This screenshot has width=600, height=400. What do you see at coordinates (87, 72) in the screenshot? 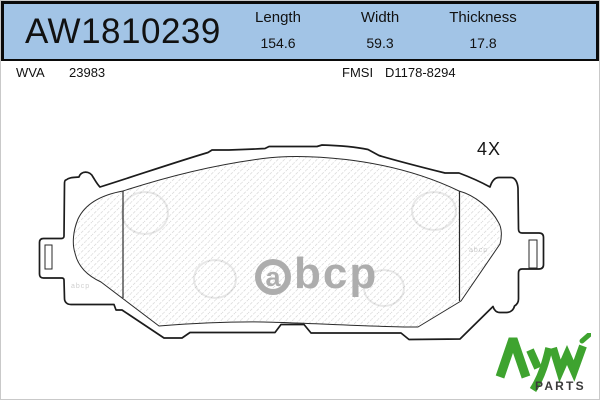
I see `wva-value: 23983` at bounding box center [87, 72].